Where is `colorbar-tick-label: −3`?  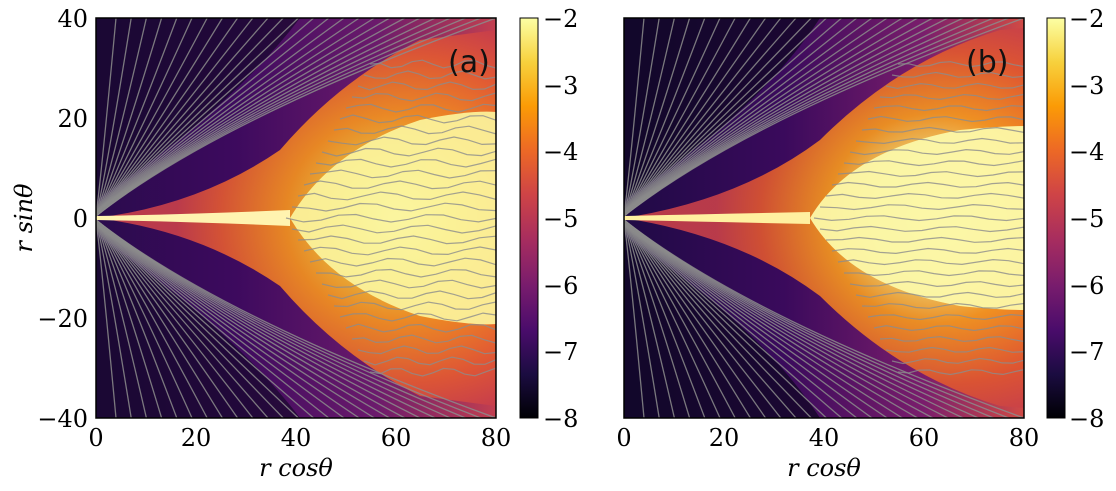 colorbar-tick-label: −3 is located at coordinates (560, 86).